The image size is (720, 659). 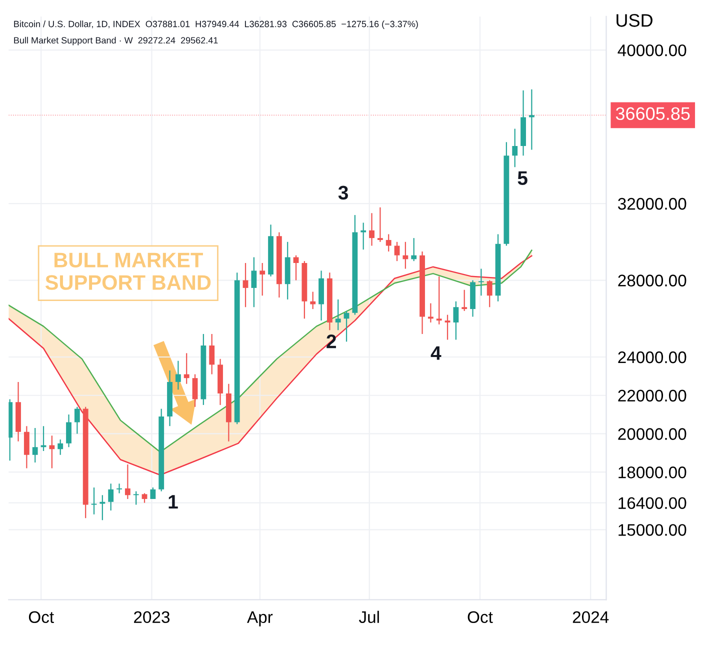 I want to click on x-tick-label: Jul, so click(x=368, y=617).